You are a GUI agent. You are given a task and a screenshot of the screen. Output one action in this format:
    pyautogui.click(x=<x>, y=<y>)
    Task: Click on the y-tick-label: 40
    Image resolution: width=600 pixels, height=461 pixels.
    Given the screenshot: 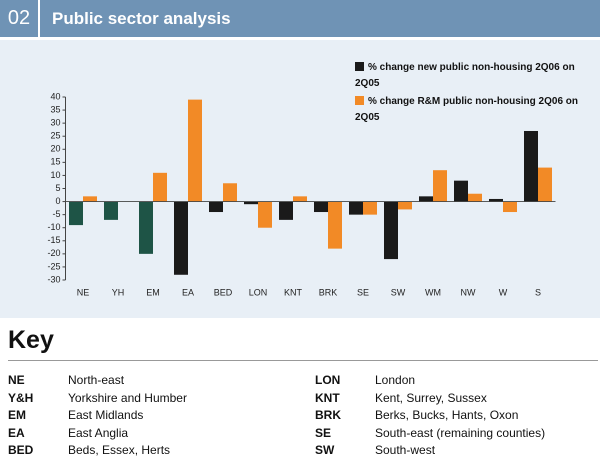 What is the action you would take?
    pyautogui.click(x=55, y=96)
    